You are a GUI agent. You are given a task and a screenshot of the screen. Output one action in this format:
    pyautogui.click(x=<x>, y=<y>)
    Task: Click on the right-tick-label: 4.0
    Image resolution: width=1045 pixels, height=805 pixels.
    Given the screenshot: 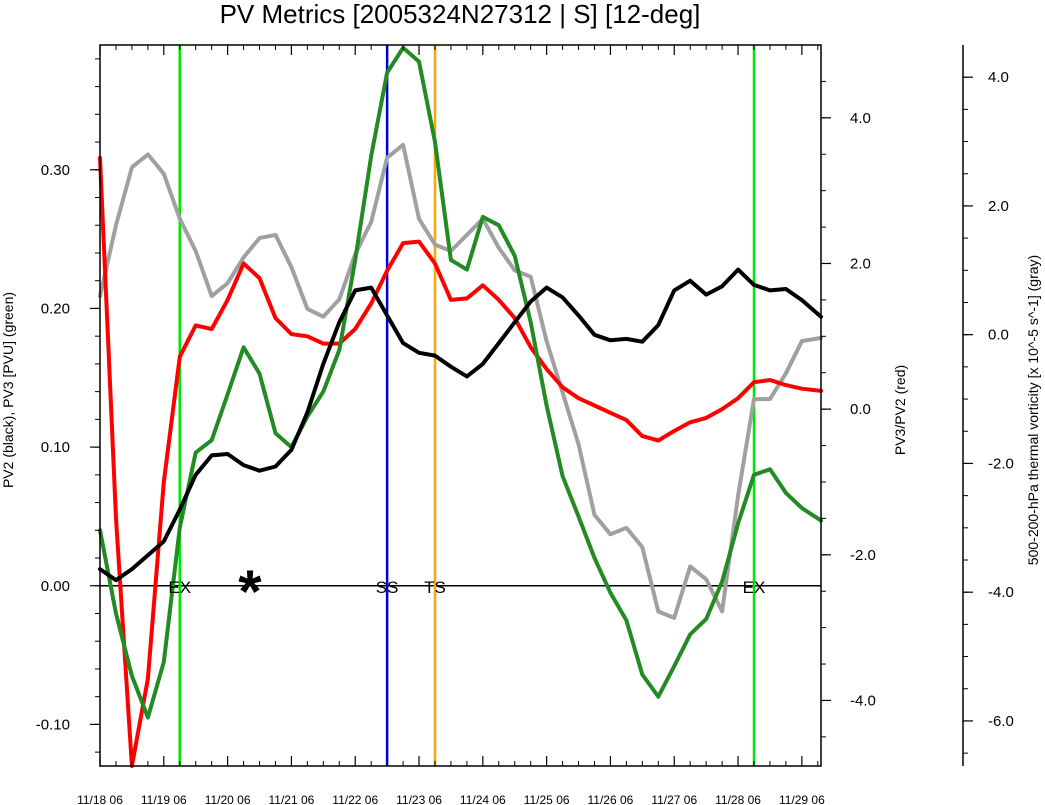 What is the action you would take?
    pyautogui.click(x=998, y=77)
    